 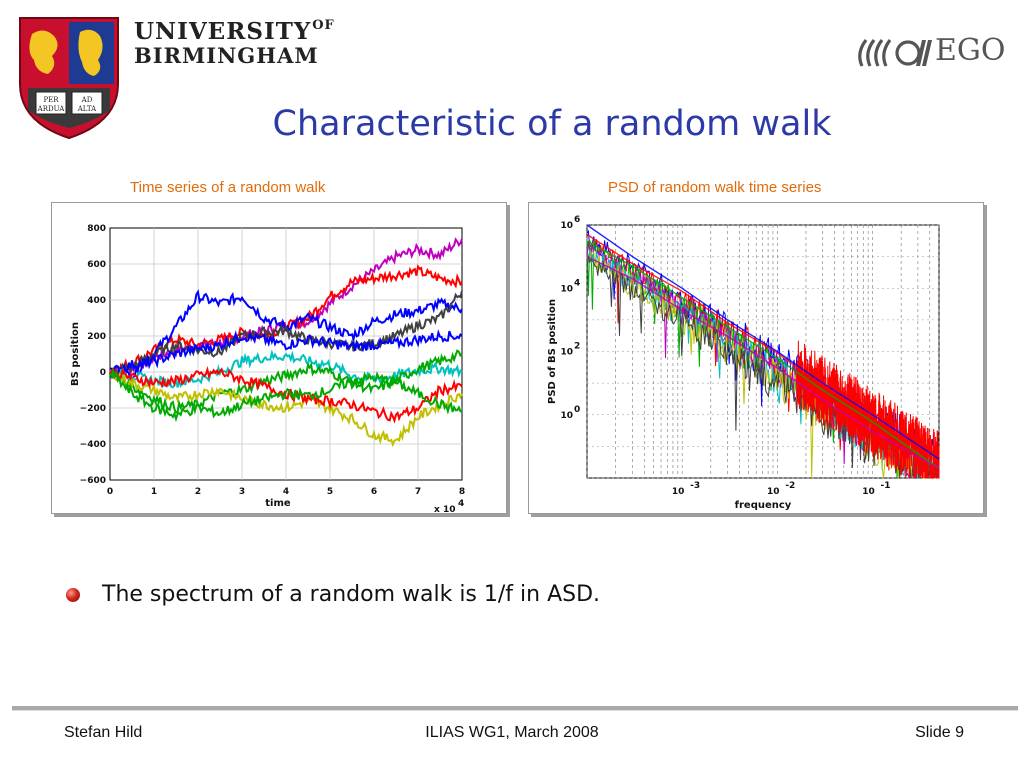 What do you see at coordinates (198, 492) in the screenshot?
I see `x-tick-label: 2` at bounding box center [198, 492].